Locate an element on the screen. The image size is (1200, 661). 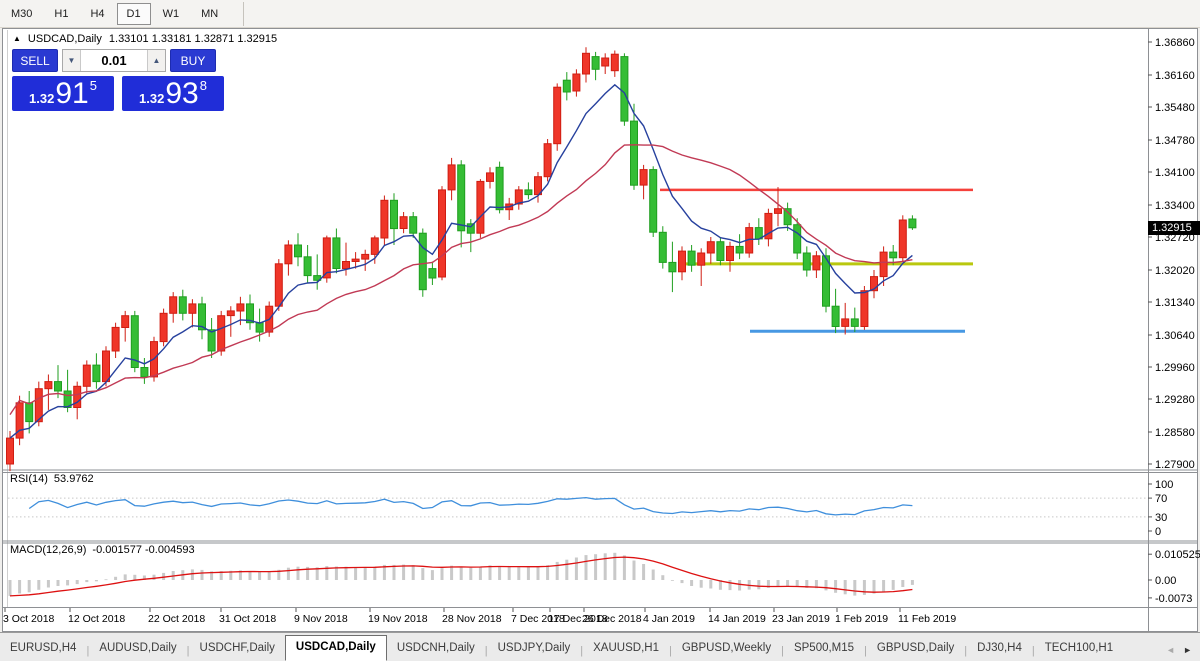
svg-text: 11 Feb 2019 is located at coordinates (927, 619).